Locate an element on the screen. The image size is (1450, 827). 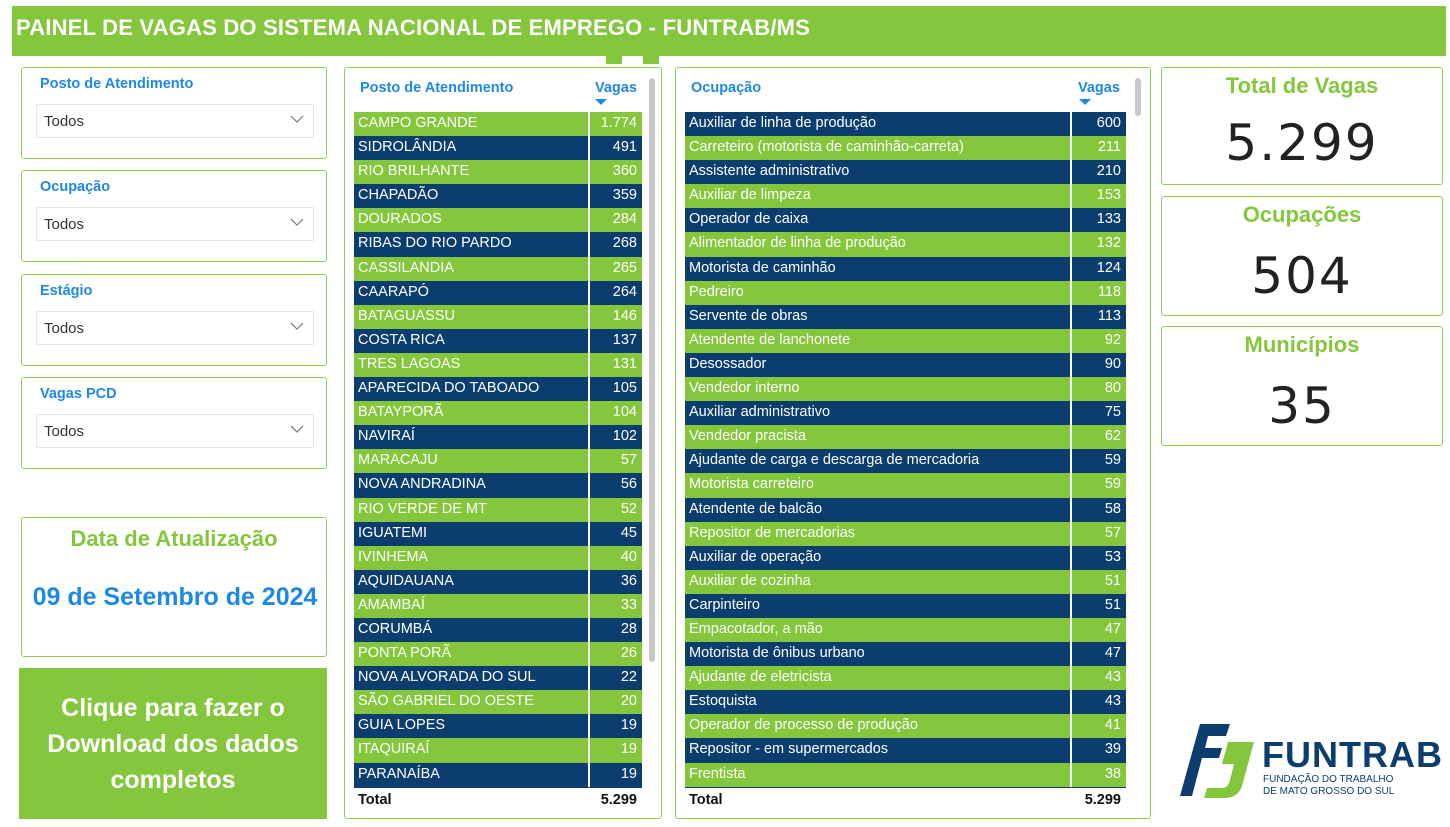
table-row: Ajudante de eletricista 43 is located at coordinates (905, 678).